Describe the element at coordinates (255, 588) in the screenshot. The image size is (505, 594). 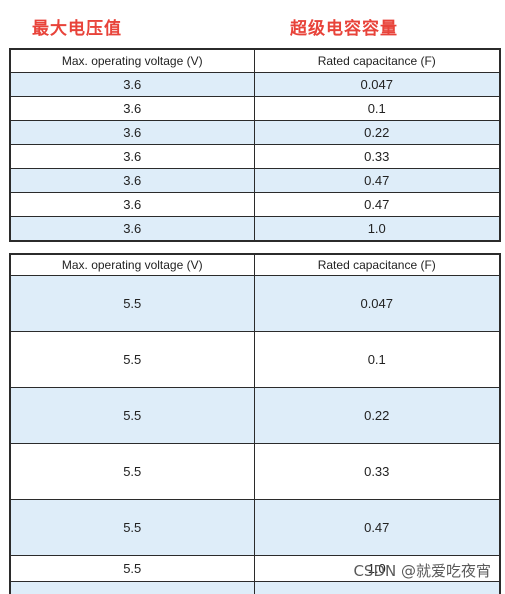
I see `table-row-cut-off` at that location.